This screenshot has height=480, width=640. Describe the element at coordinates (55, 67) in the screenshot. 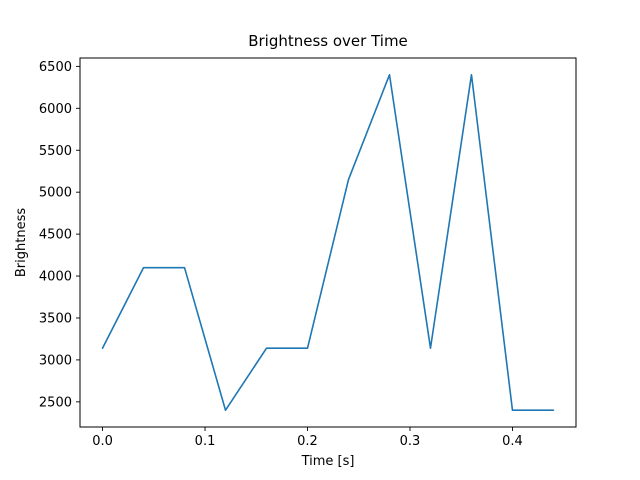

I see `y-tick-label: 6500` at that location.